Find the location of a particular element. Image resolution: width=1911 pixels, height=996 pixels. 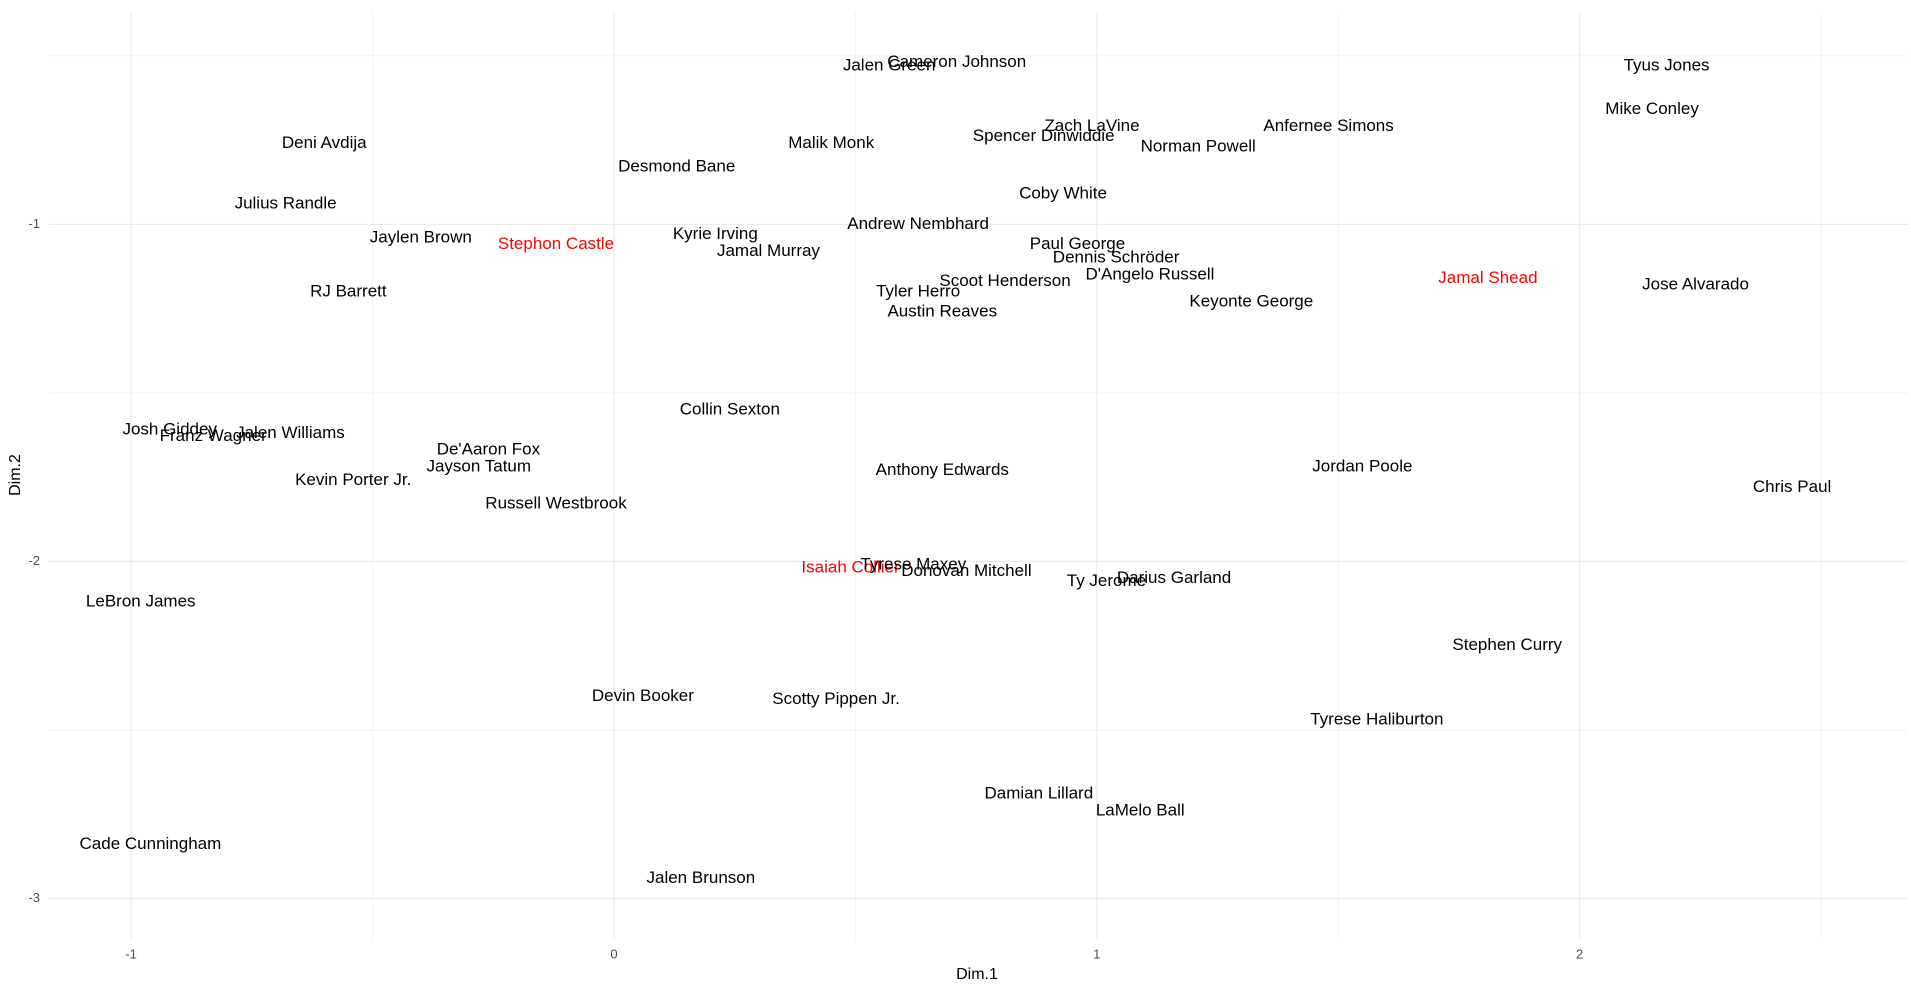

point-label: Devin Booker is located at coordinates (643, 695).